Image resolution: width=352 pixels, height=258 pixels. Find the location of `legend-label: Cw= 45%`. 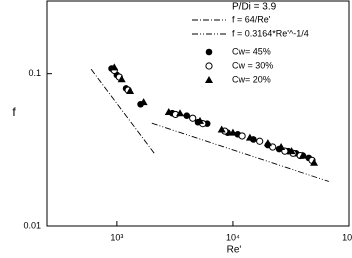

legend-label: Cw= 45% is located at coordinates (251, 51).